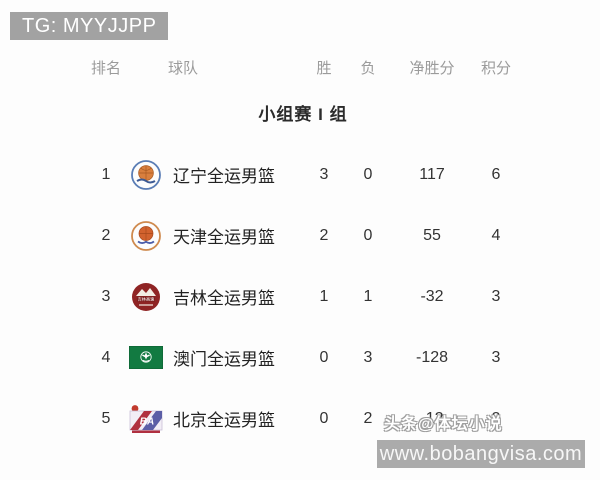 Image resolution: width=600 pixels, height=480 pixels. I want to click on rank-value: 1, so click(106, 174).